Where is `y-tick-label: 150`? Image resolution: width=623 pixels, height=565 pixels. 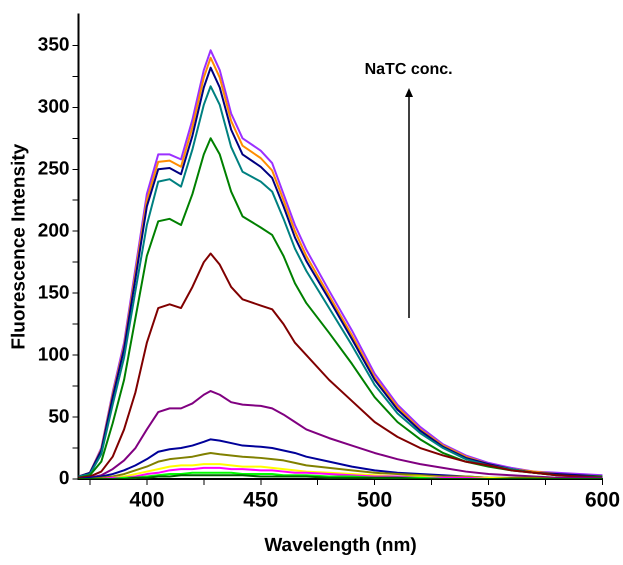 y-tick-label: 150 is located at coordinates (54, 293).